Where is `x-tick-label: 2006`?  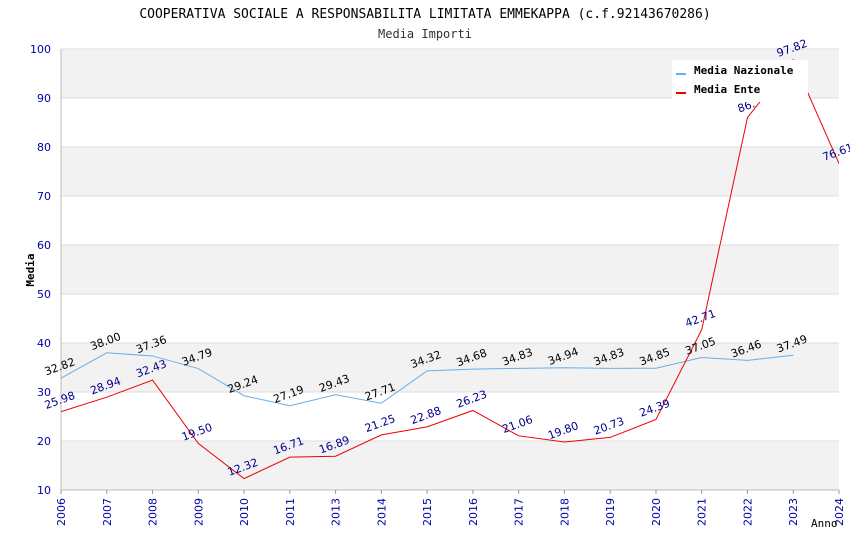
x-tick-label: 2006 is located at coordinates (61, 512).